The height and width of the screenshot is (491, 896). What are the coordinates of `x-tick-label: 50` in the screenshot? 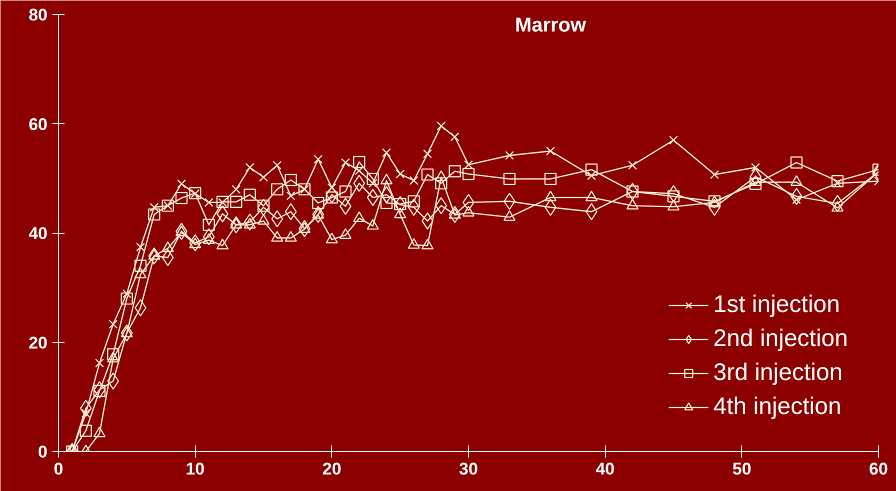 It's located at (742, 469).